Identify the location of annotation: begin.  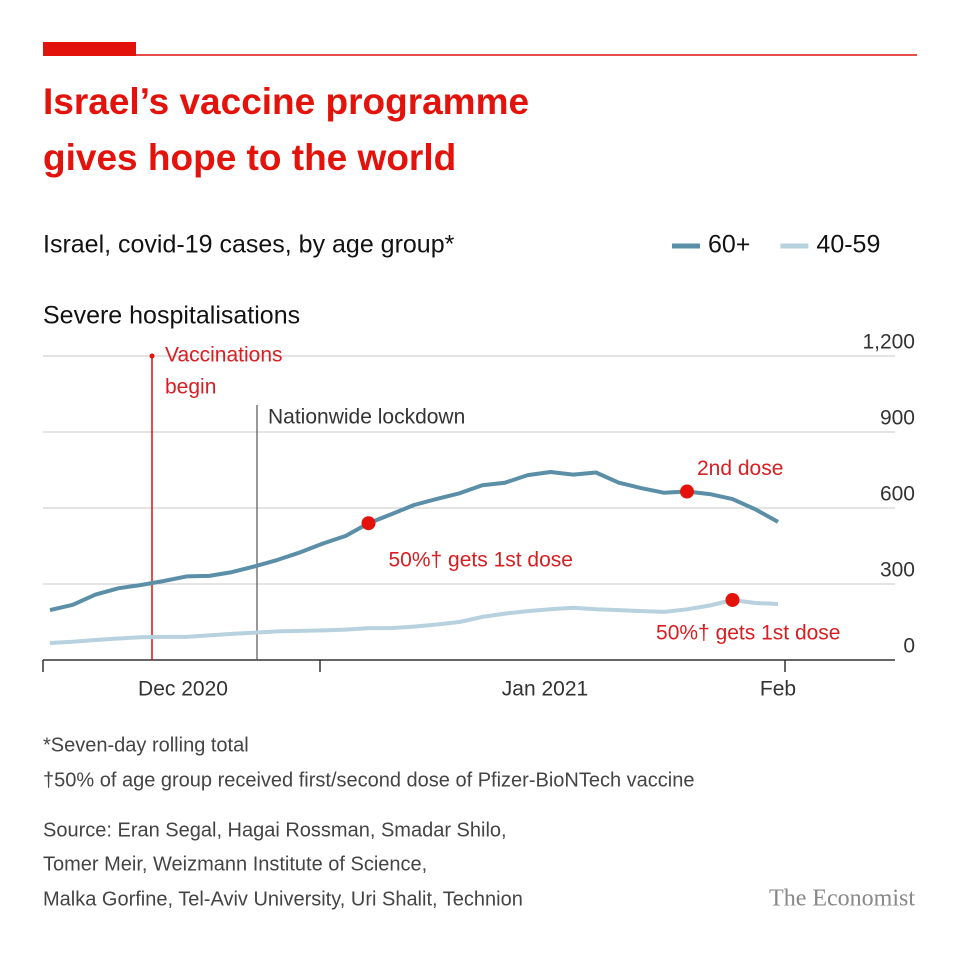
(190, 387).